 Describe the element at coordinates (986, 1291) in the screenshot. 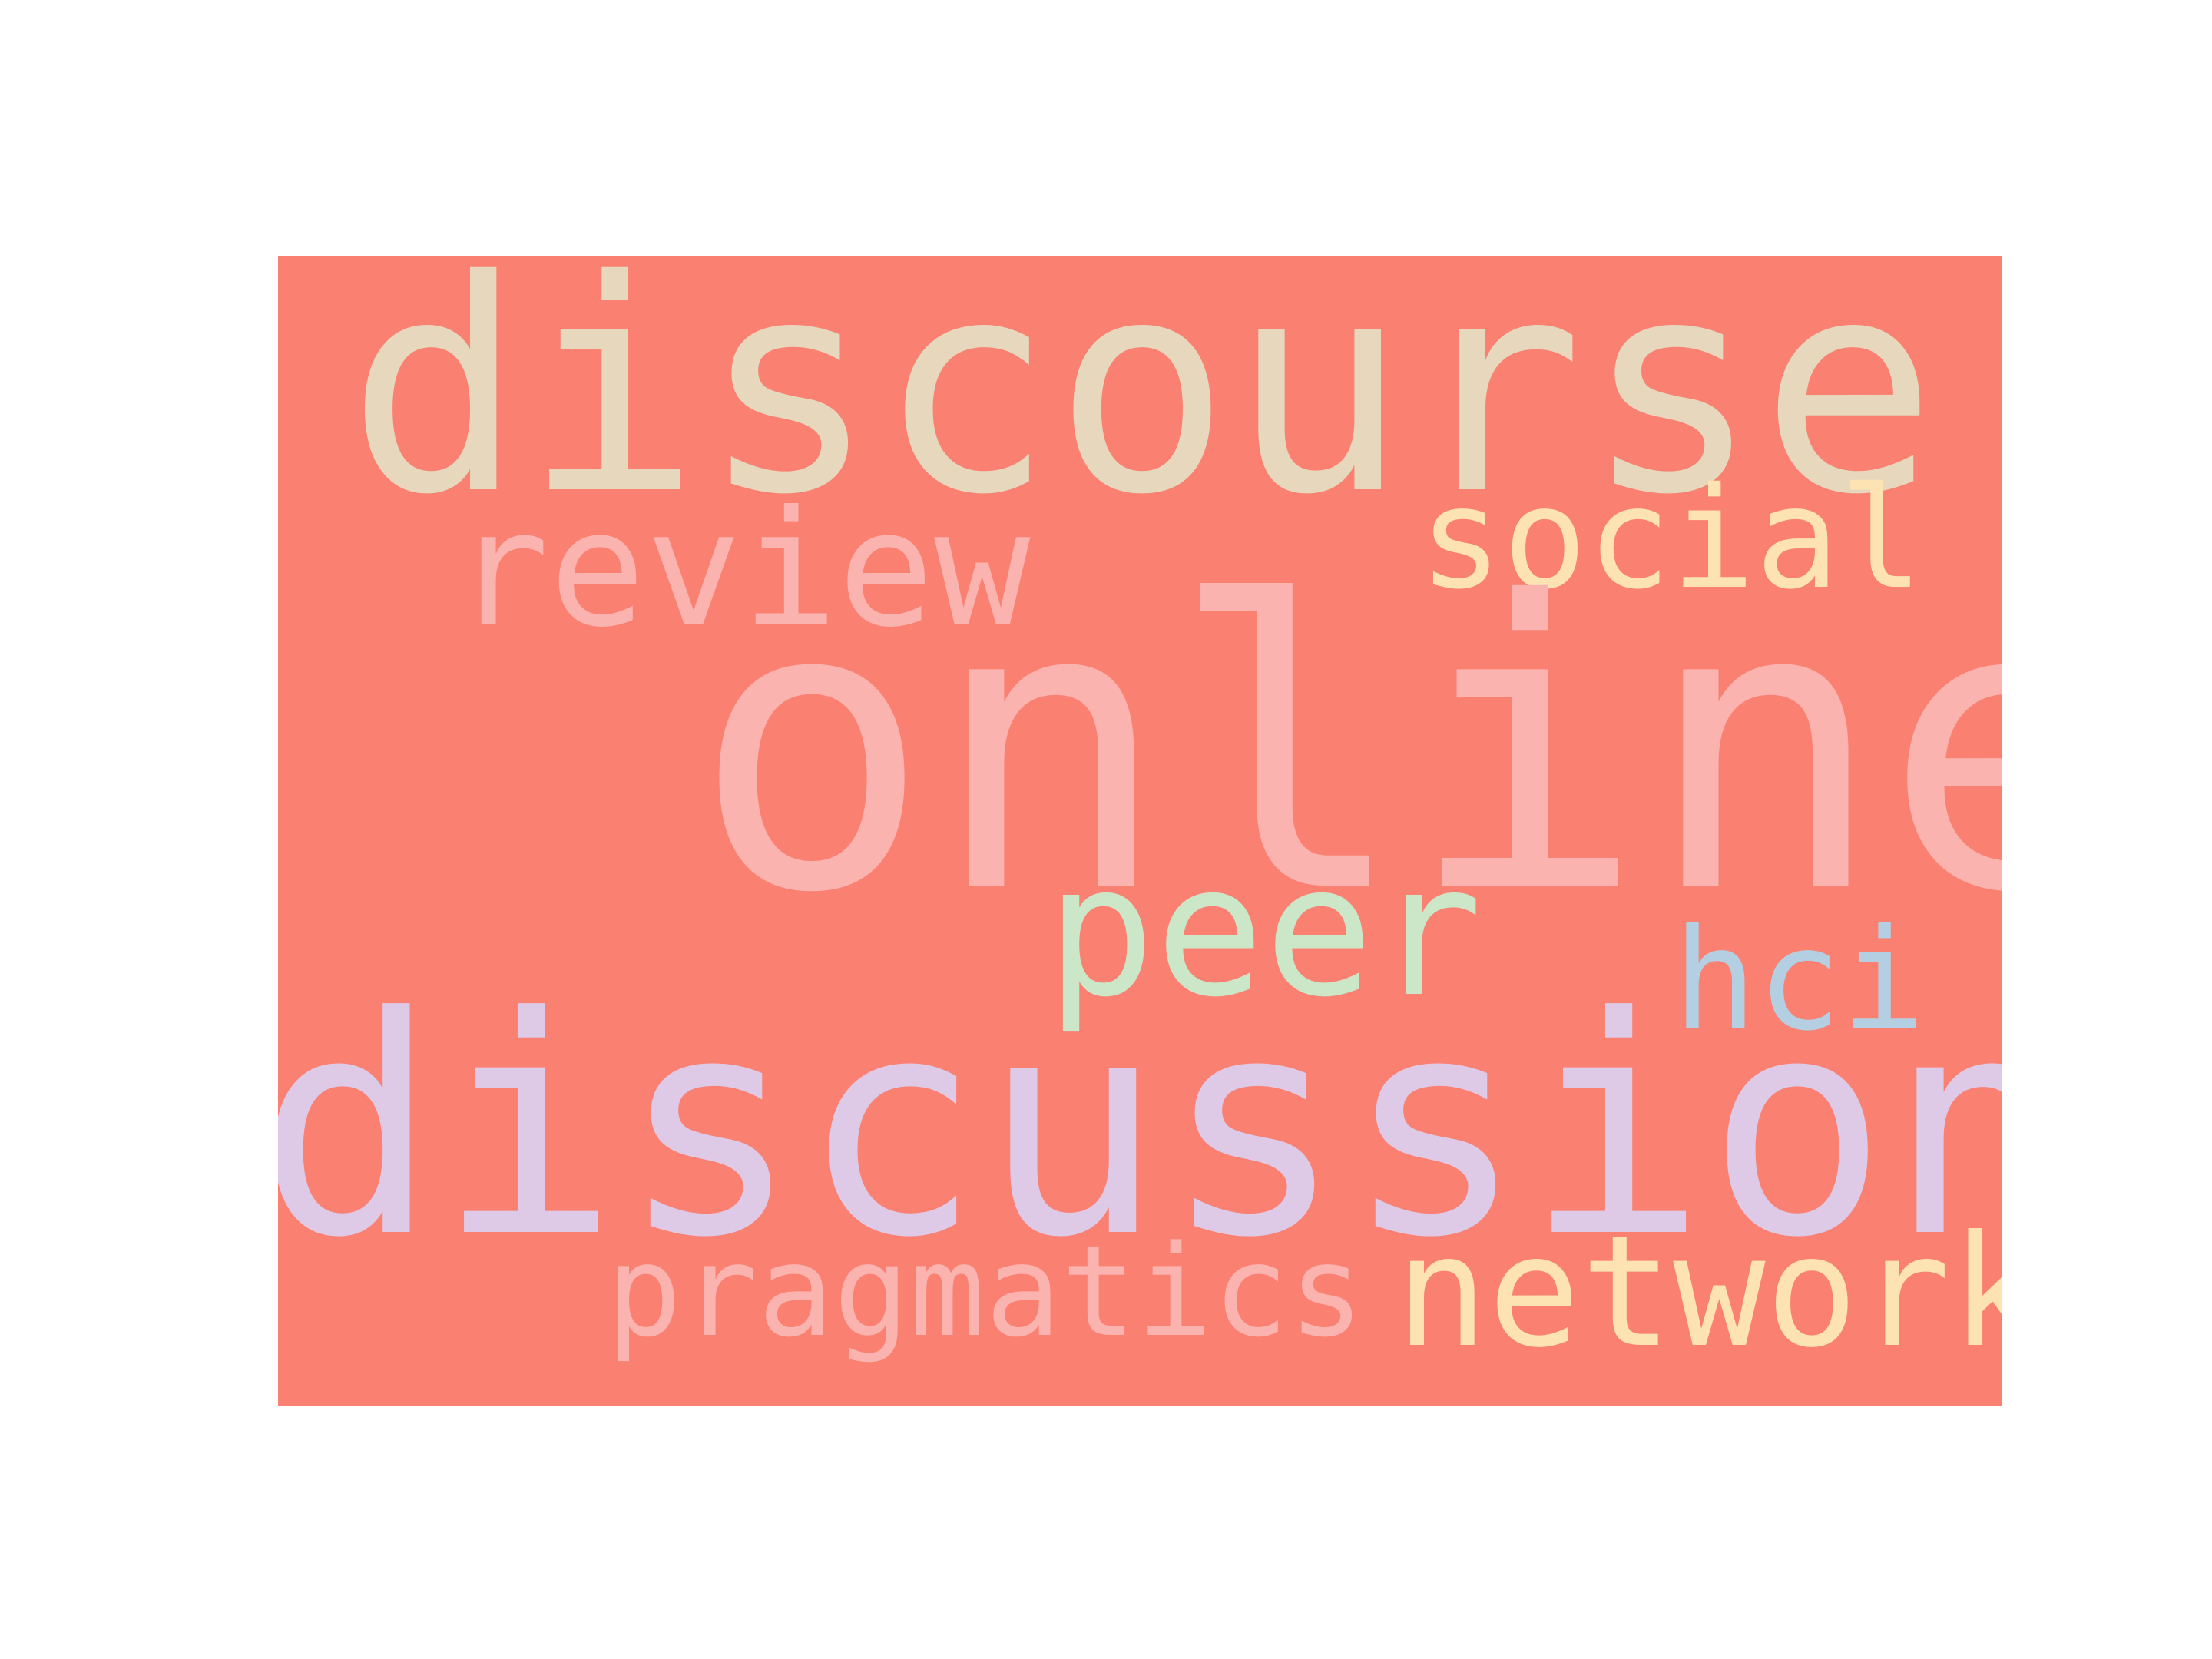

I see `word-pragmatics: pragmatics` at that location.